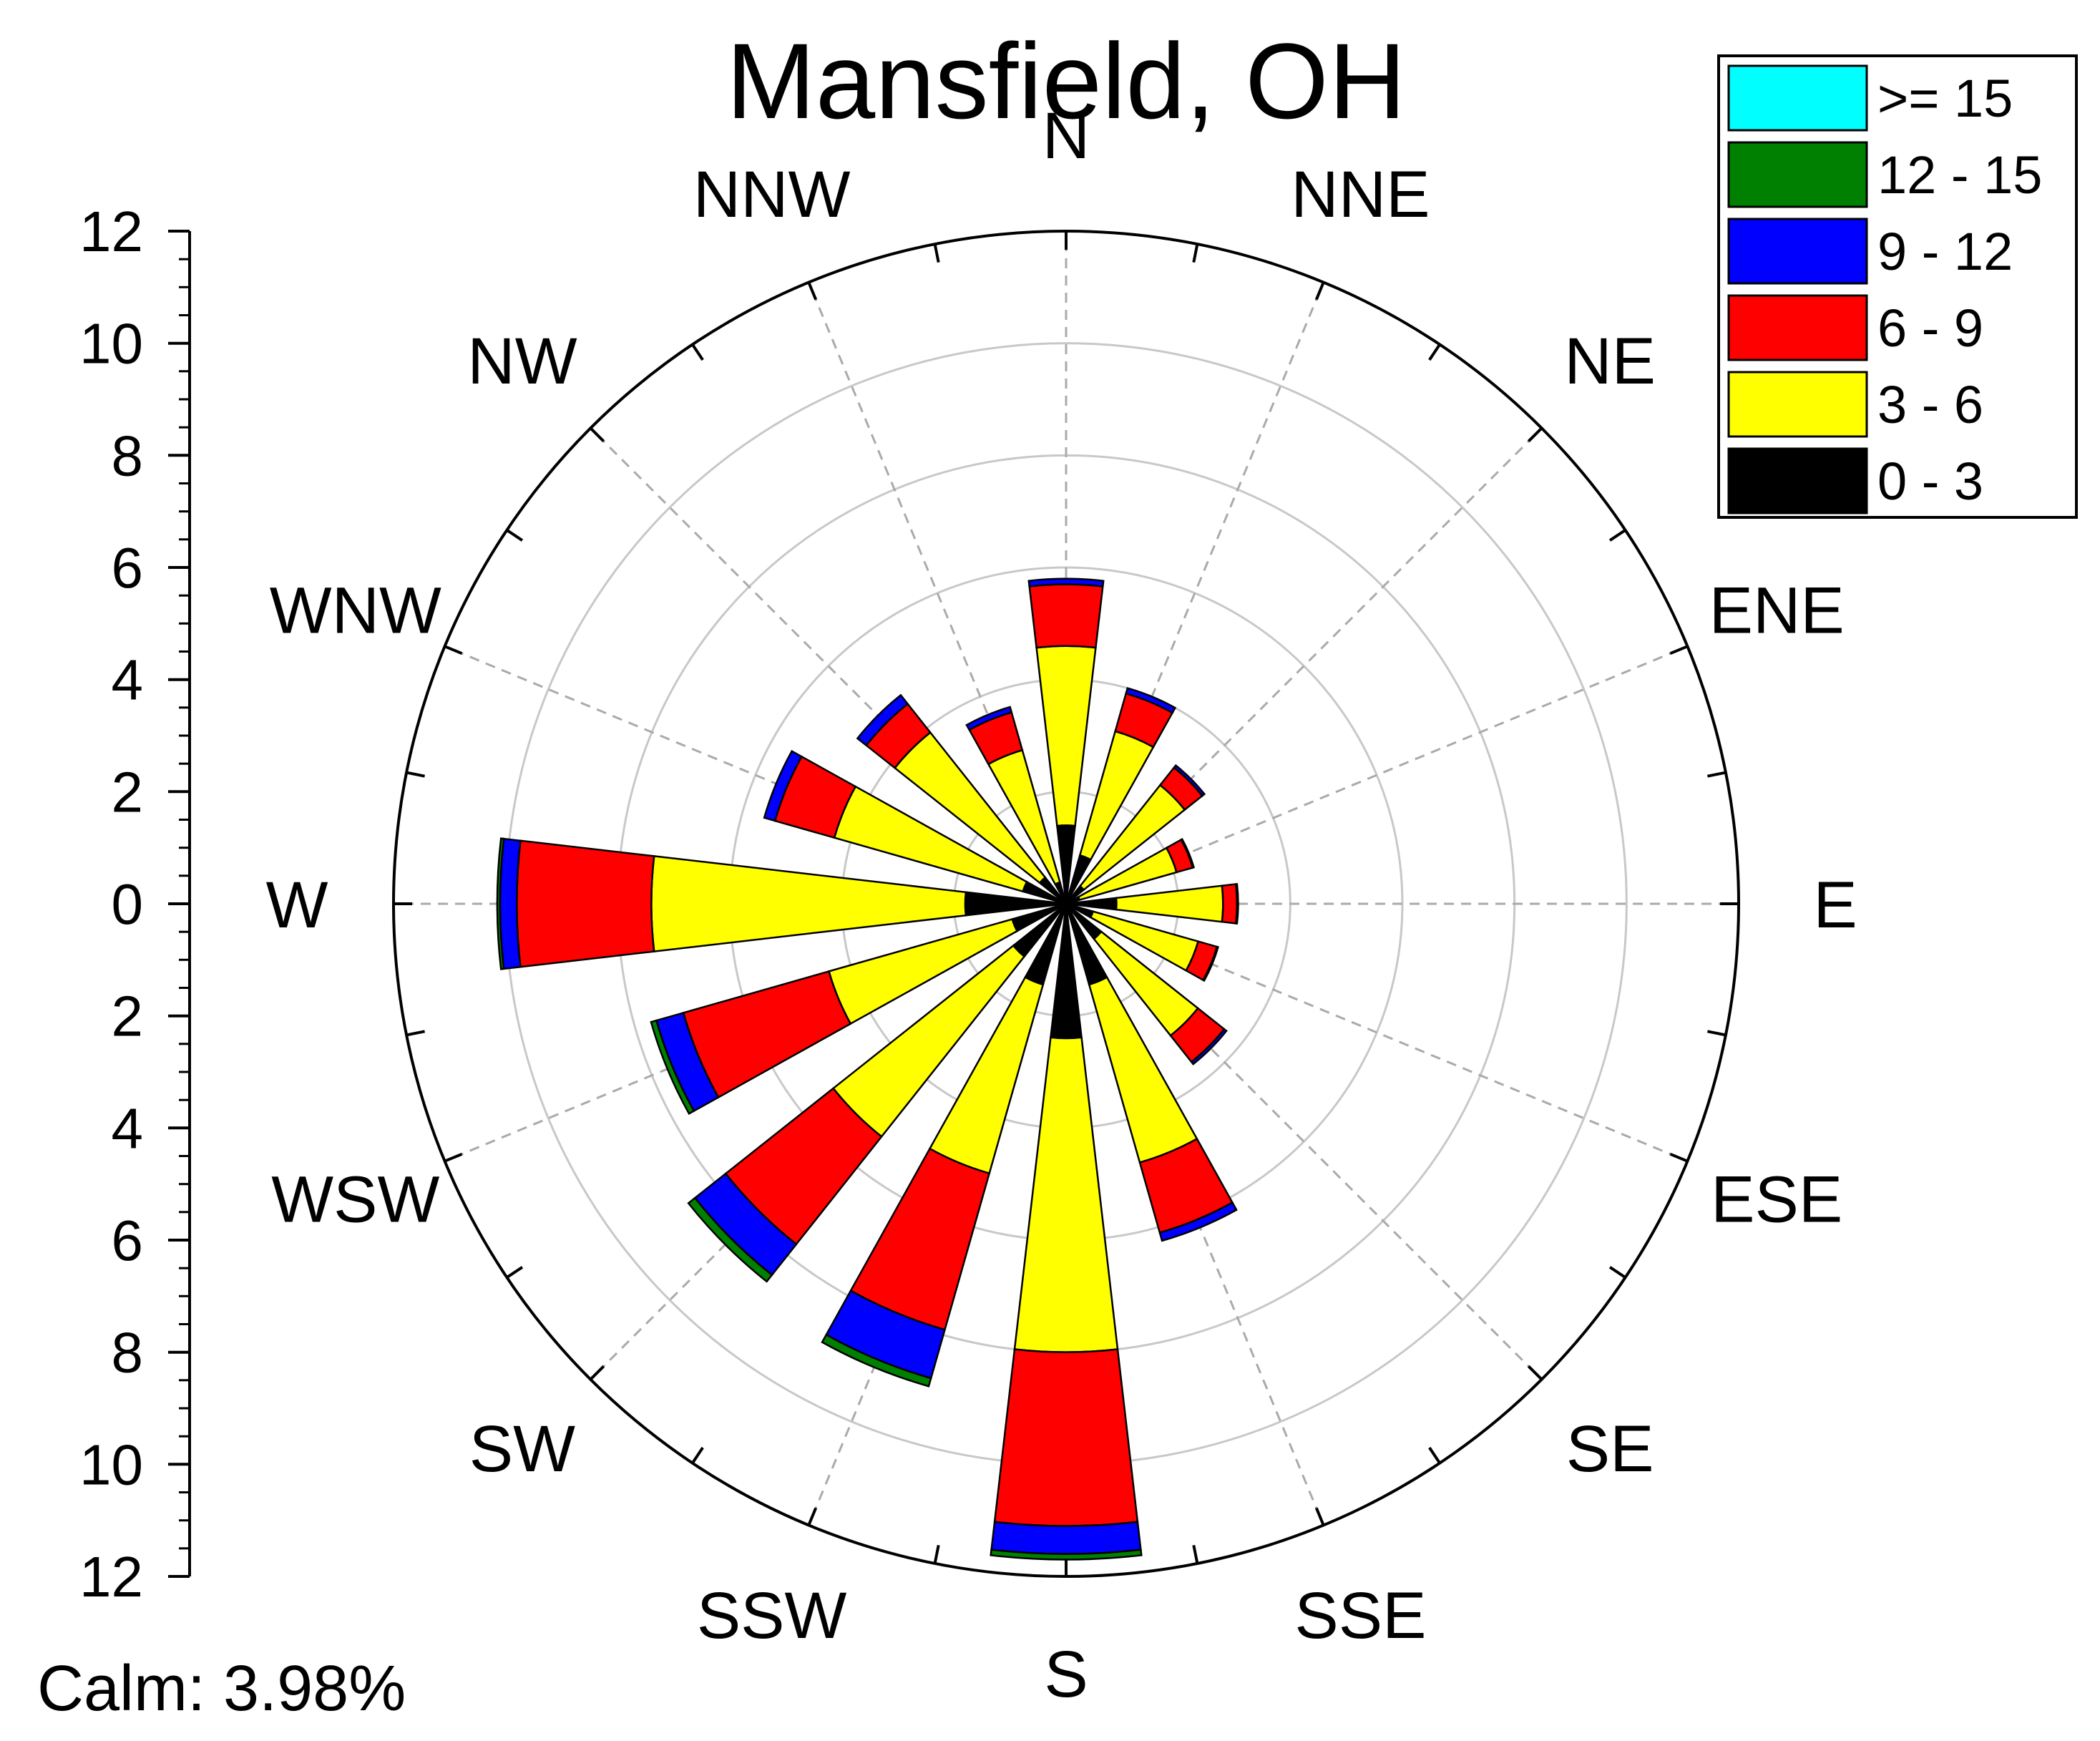 The image size is (2100, 1741). What do you see at coordinates (1066, 1674) in the screenshot?
I see `direction-label-S: S` at bounding box center [1066, 1674].